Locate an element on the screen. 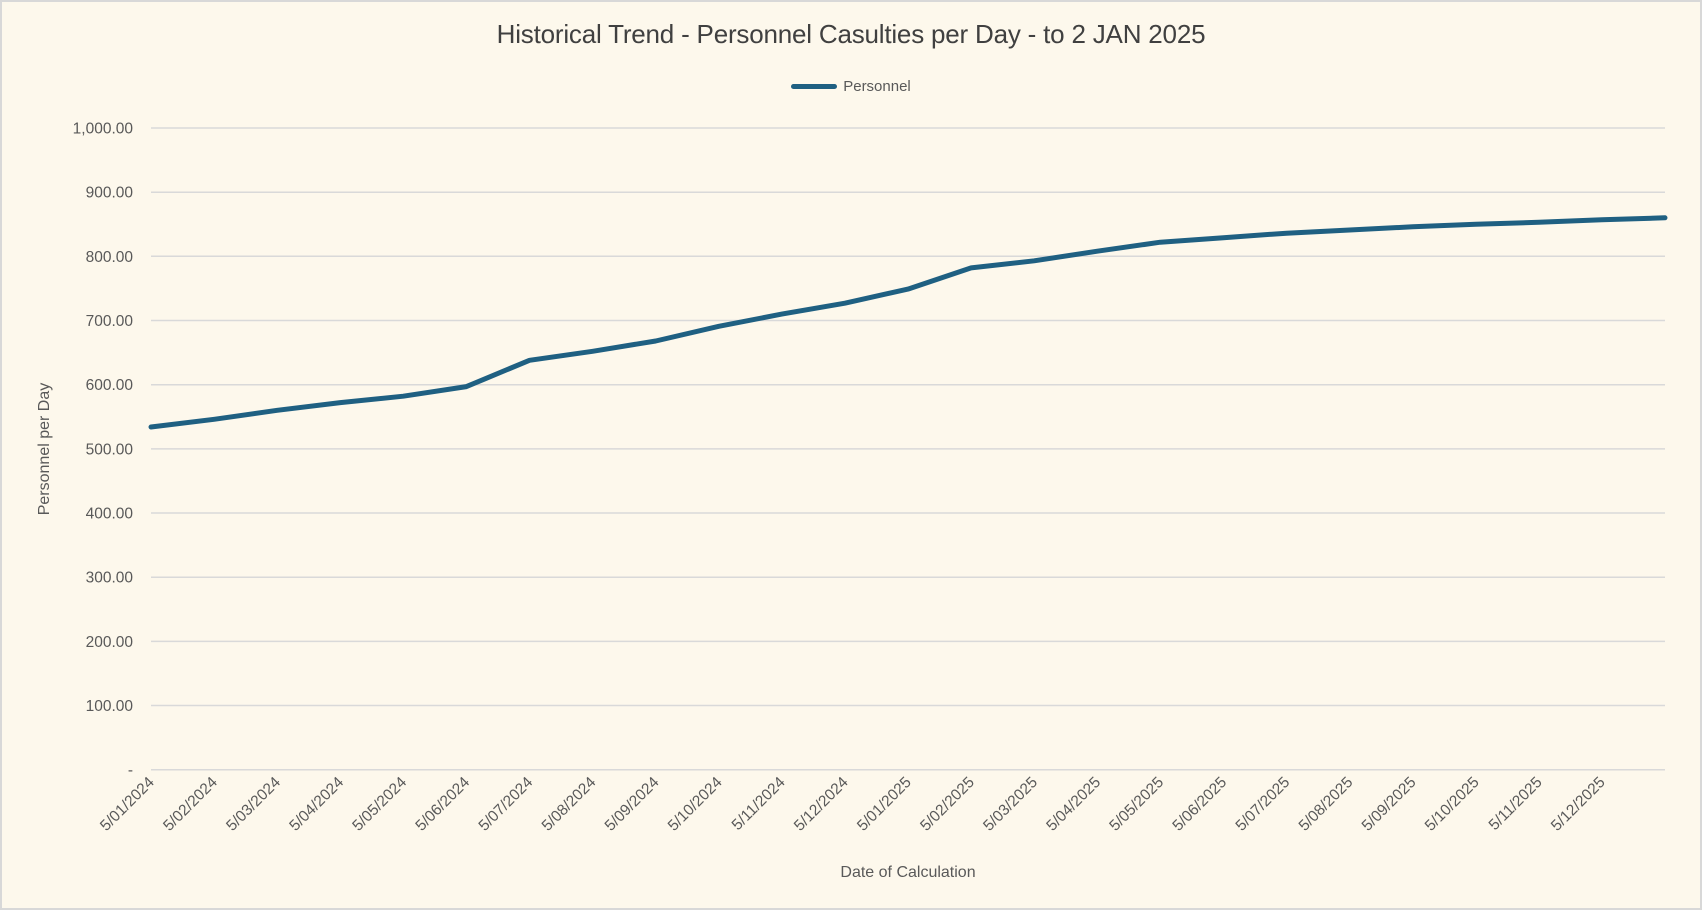 This screenshot has width=1702, height=910. x-tick-label: 5/05/2024 is located at coordinates (379, 804).